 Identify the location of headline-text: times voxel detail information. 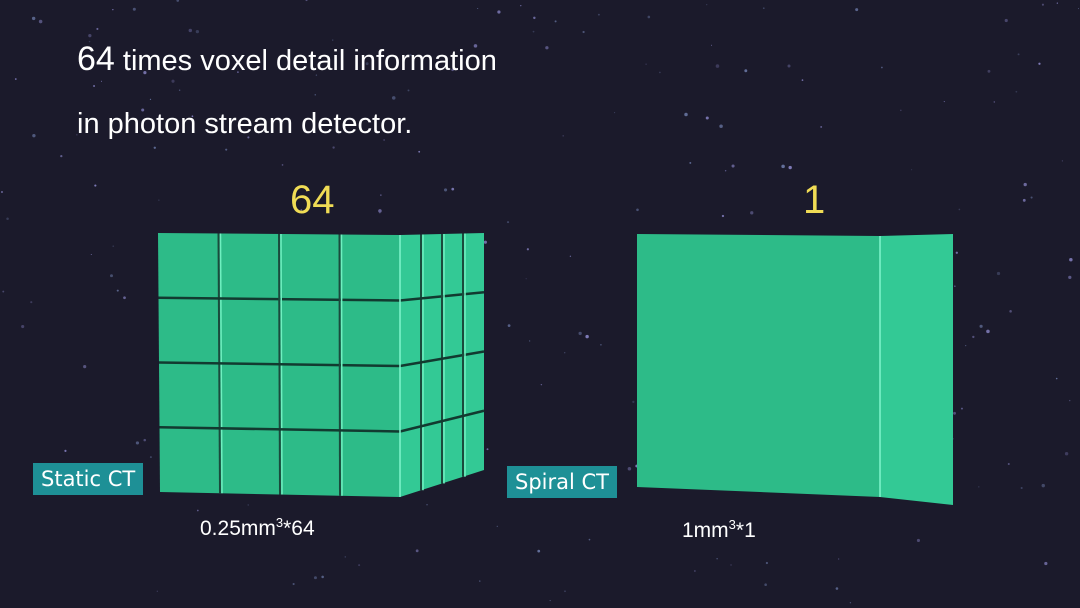
(309, 61).